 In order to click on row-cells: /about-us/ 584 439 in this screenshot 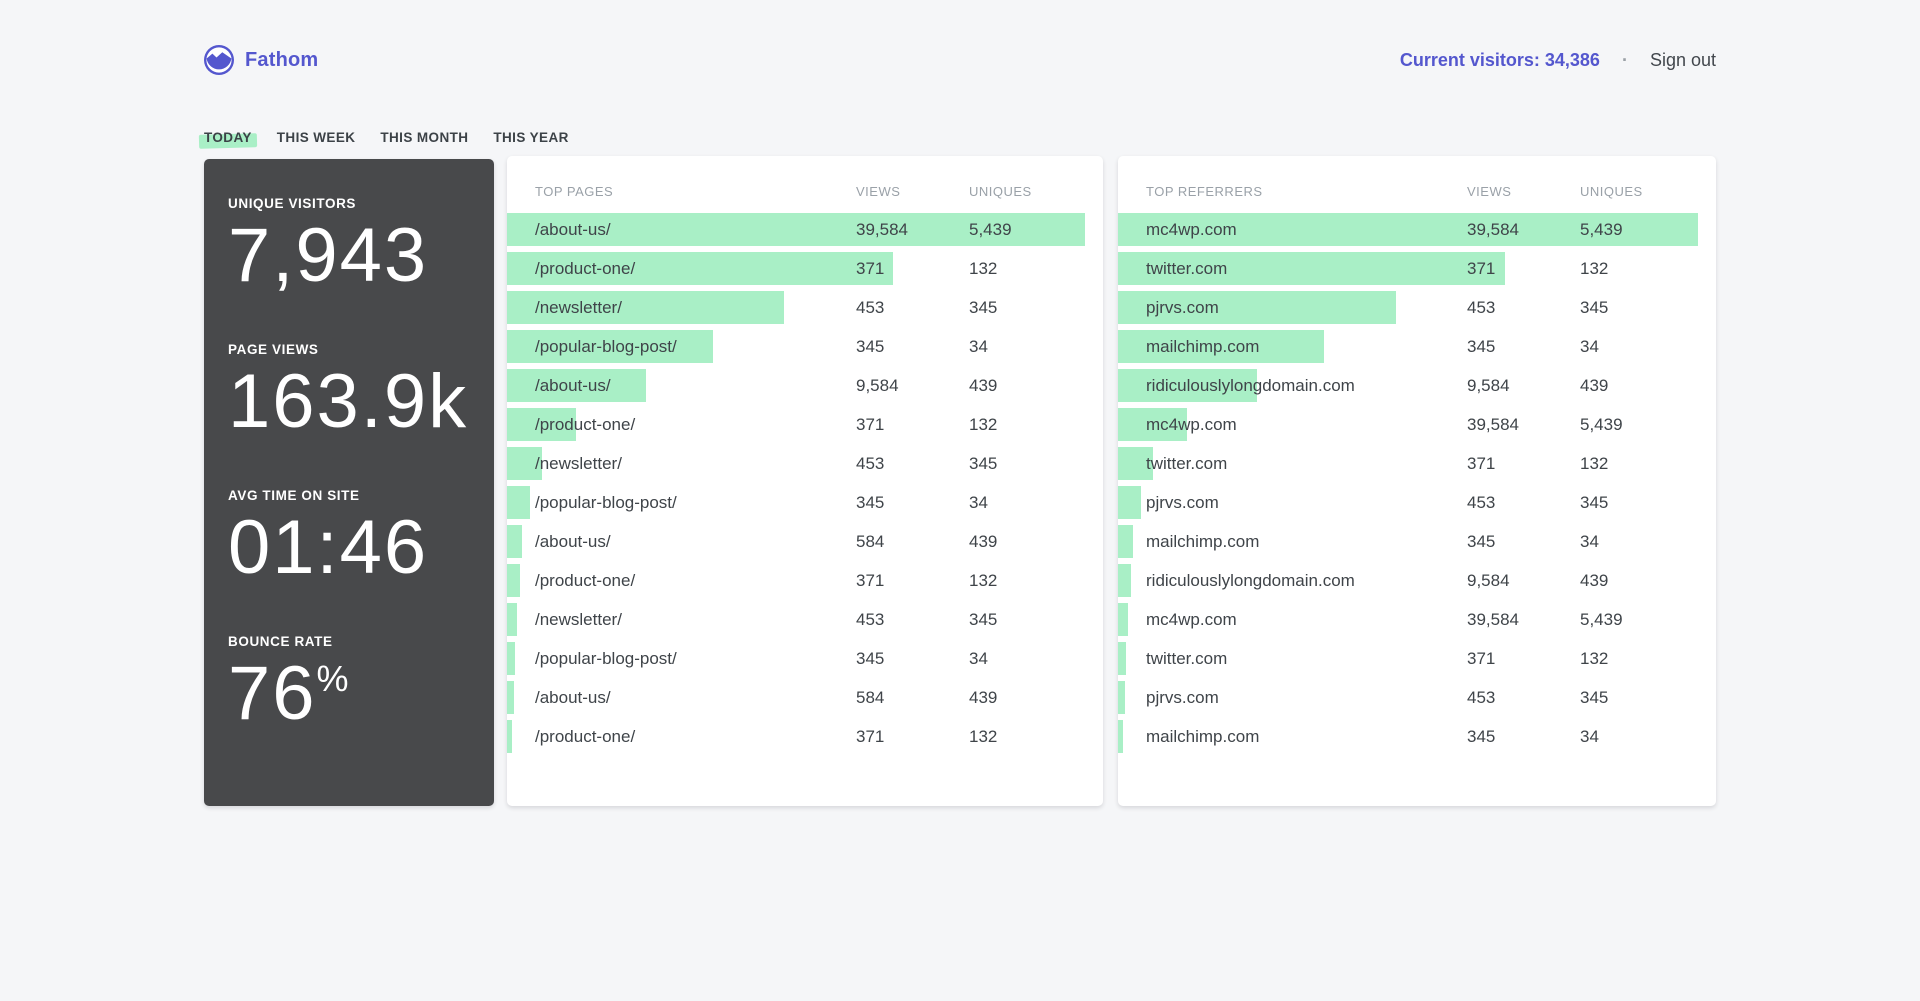, I will do `click(805, 697)`.